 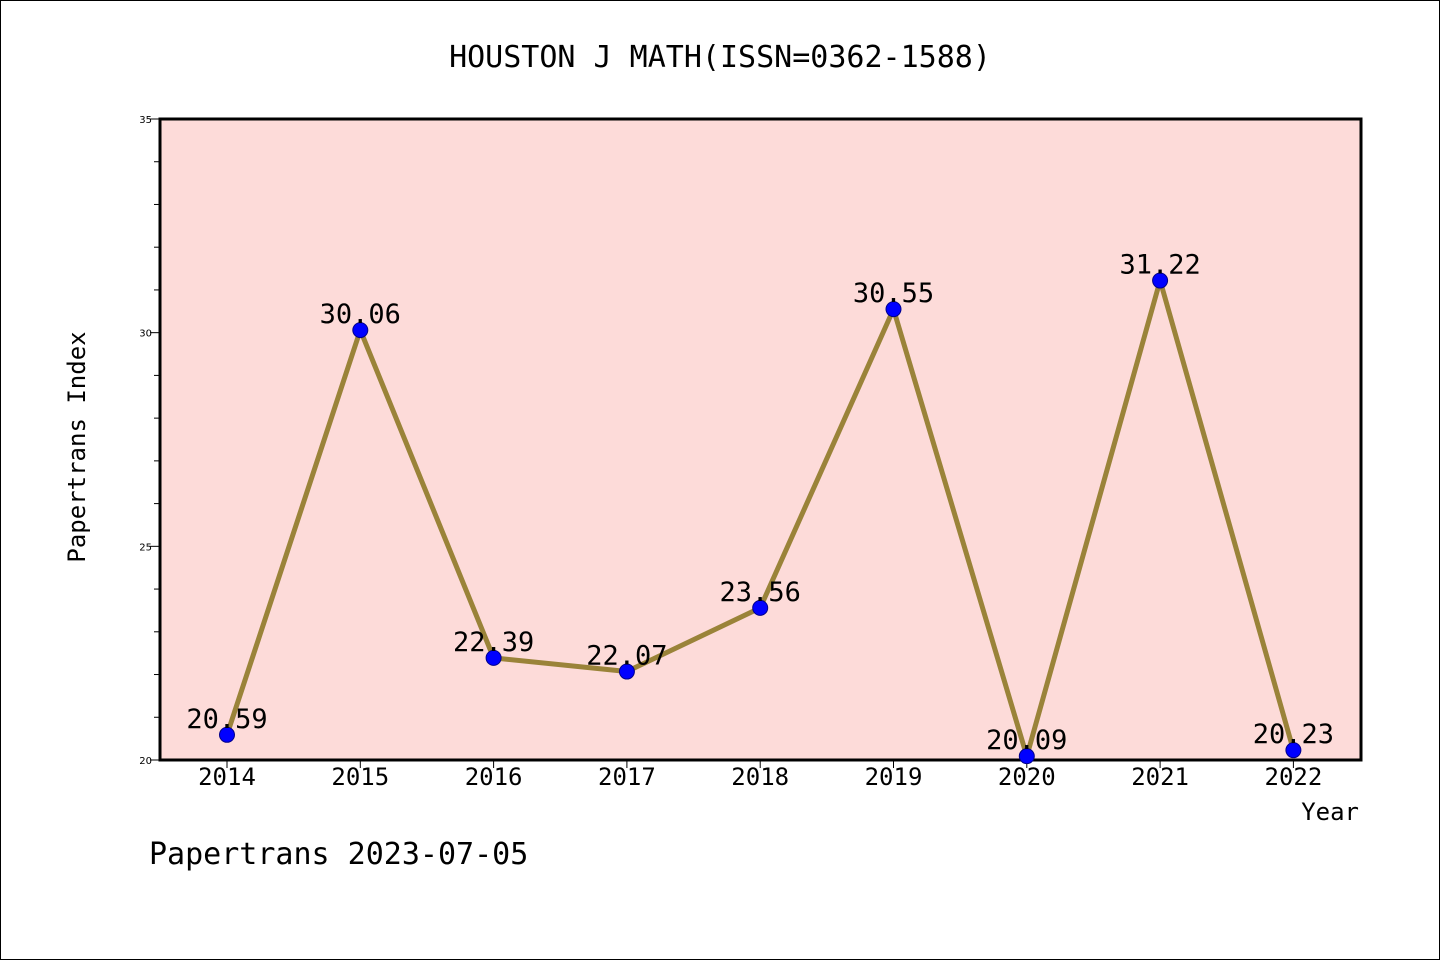 I want to click on data-label: 22.39, so click(x=493, y=642).